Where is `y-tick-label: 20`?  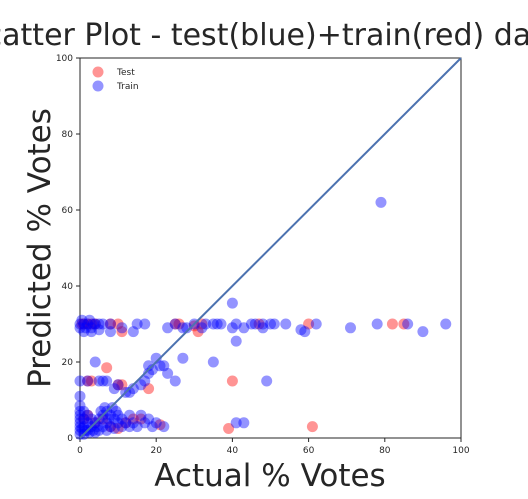
y-tick-label: 20 is located at coordinates (68, 363).